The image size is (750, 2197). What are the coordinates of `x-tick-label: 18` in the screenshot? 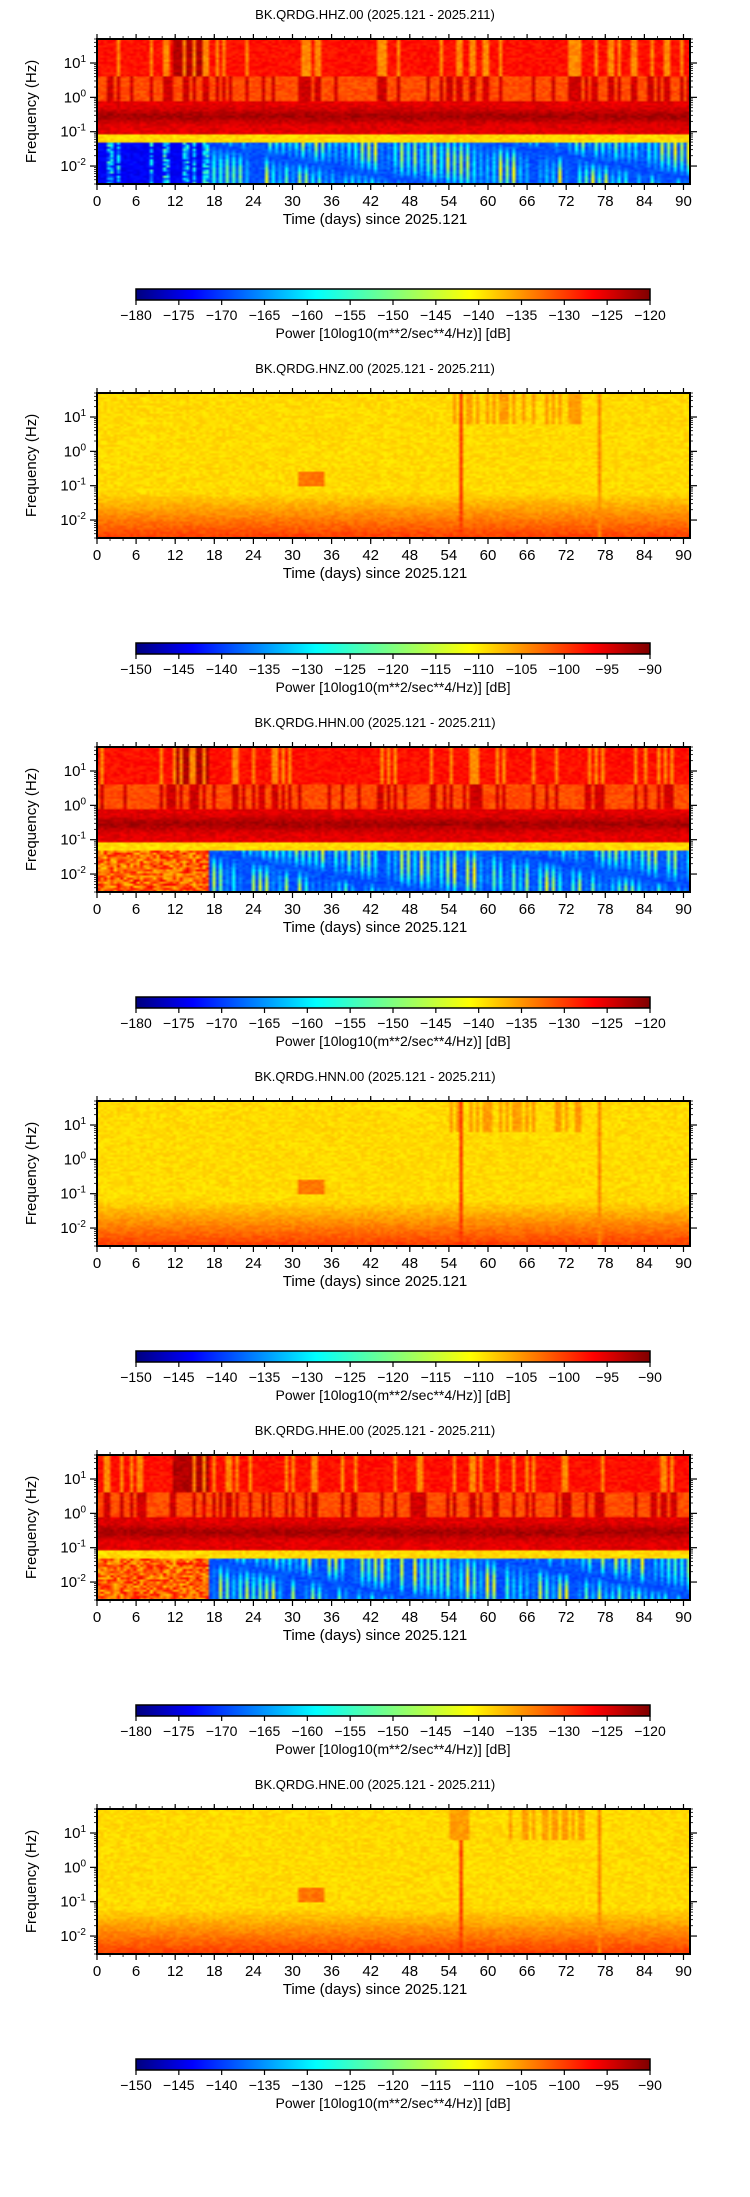 It's located at (214, 1263).